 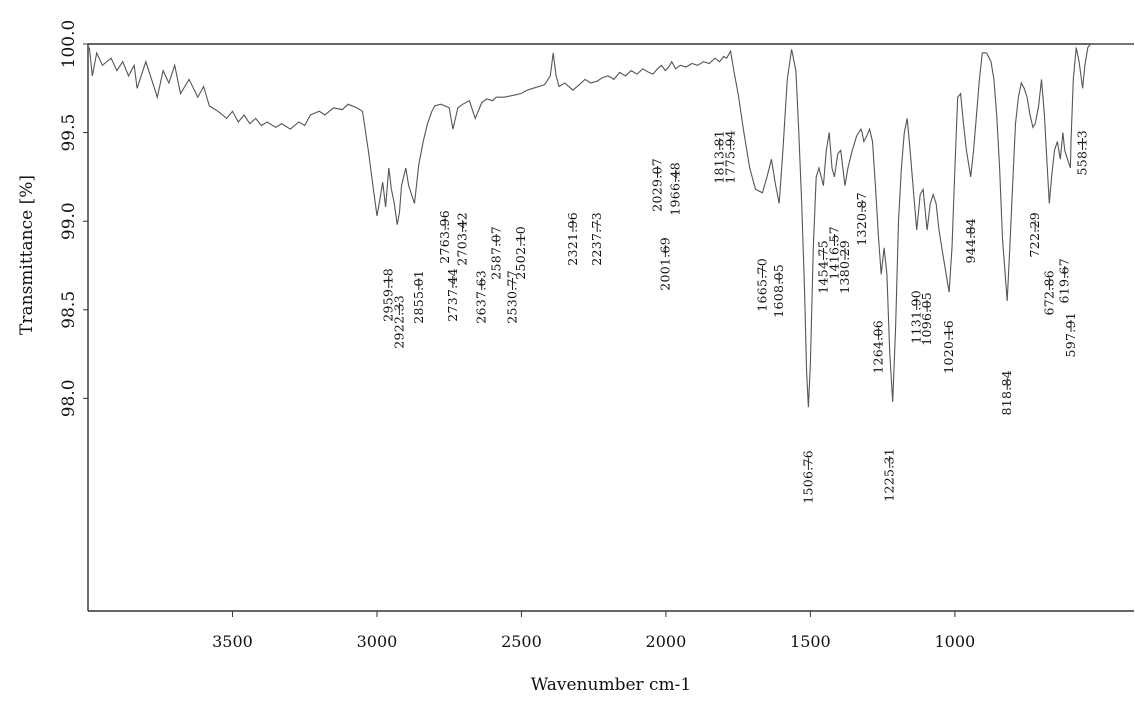 I want to click on peak-label: 597.91, so click(x=1070, y=335).